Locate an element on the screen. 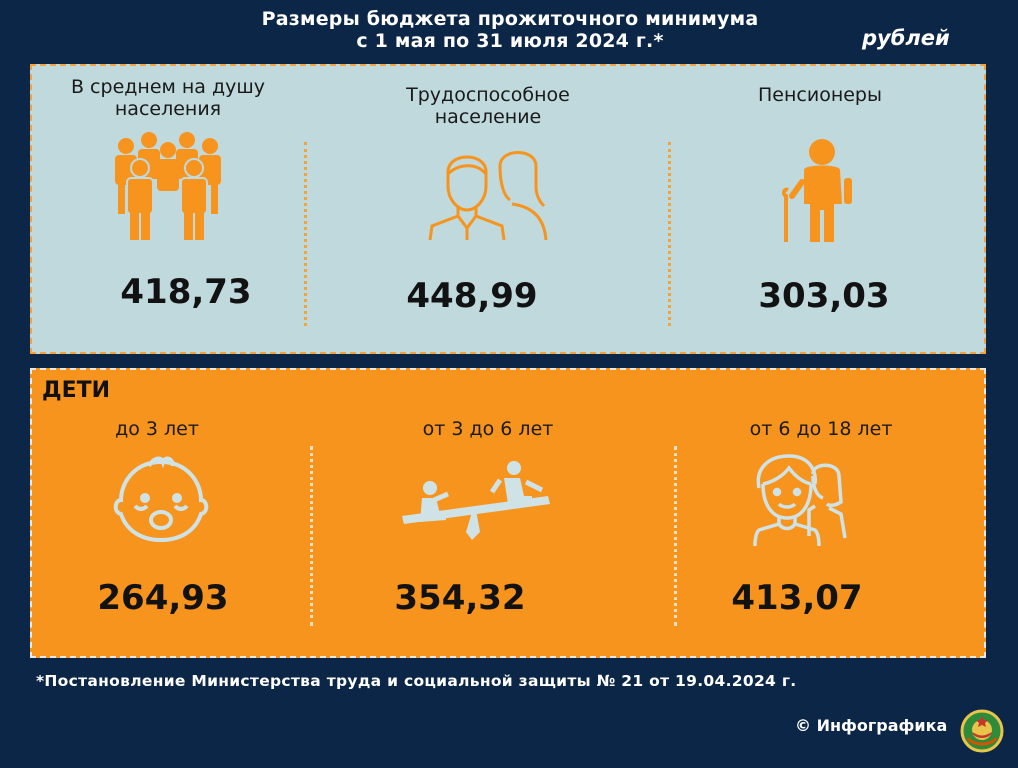 The image size is (1018, 768). adults-average-value: 418,73 is located at coordinates (186, 292).